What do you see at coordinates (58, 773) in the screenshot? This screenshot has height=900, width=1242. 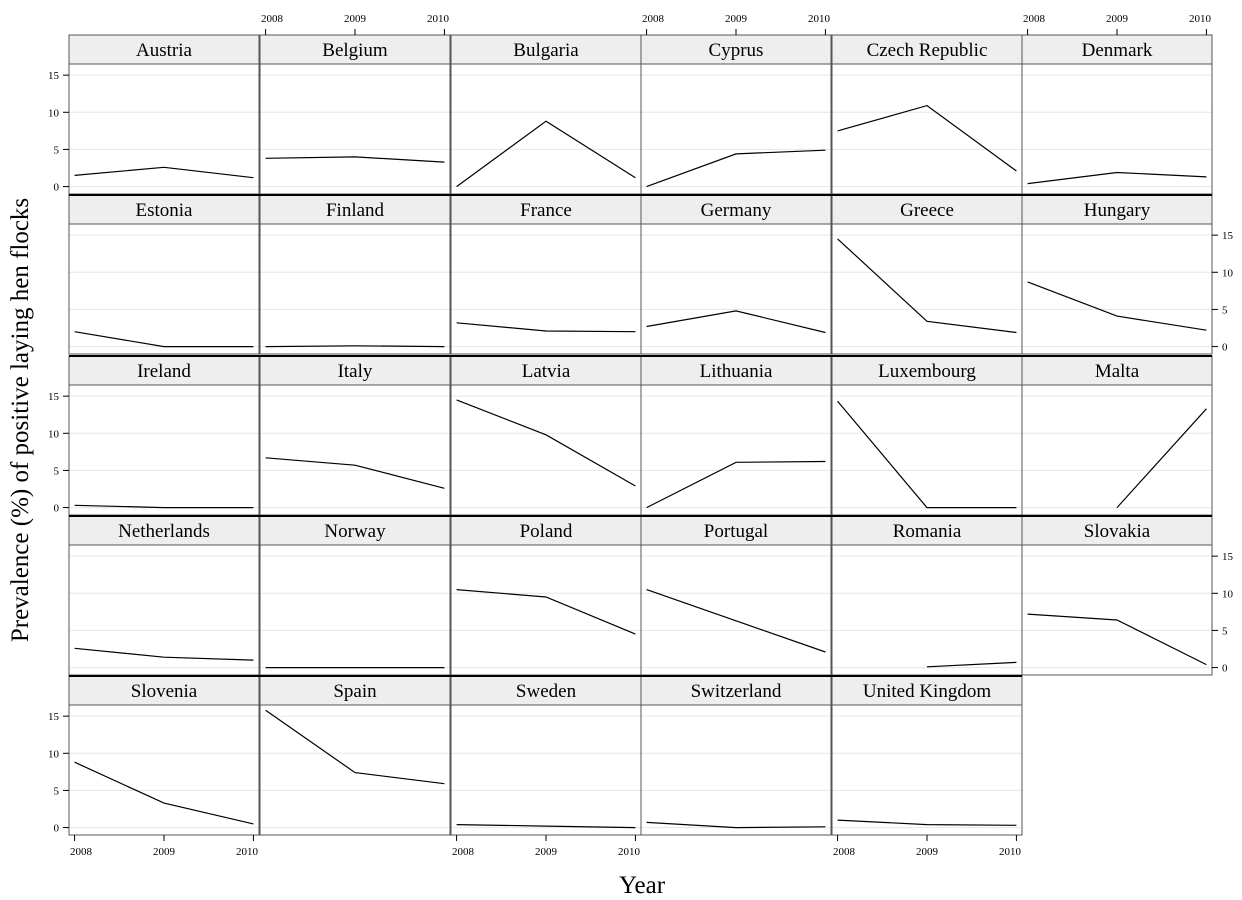 I see `y-axis-left-row-5: 0 5 10 15` at bounding box center [58, 773].